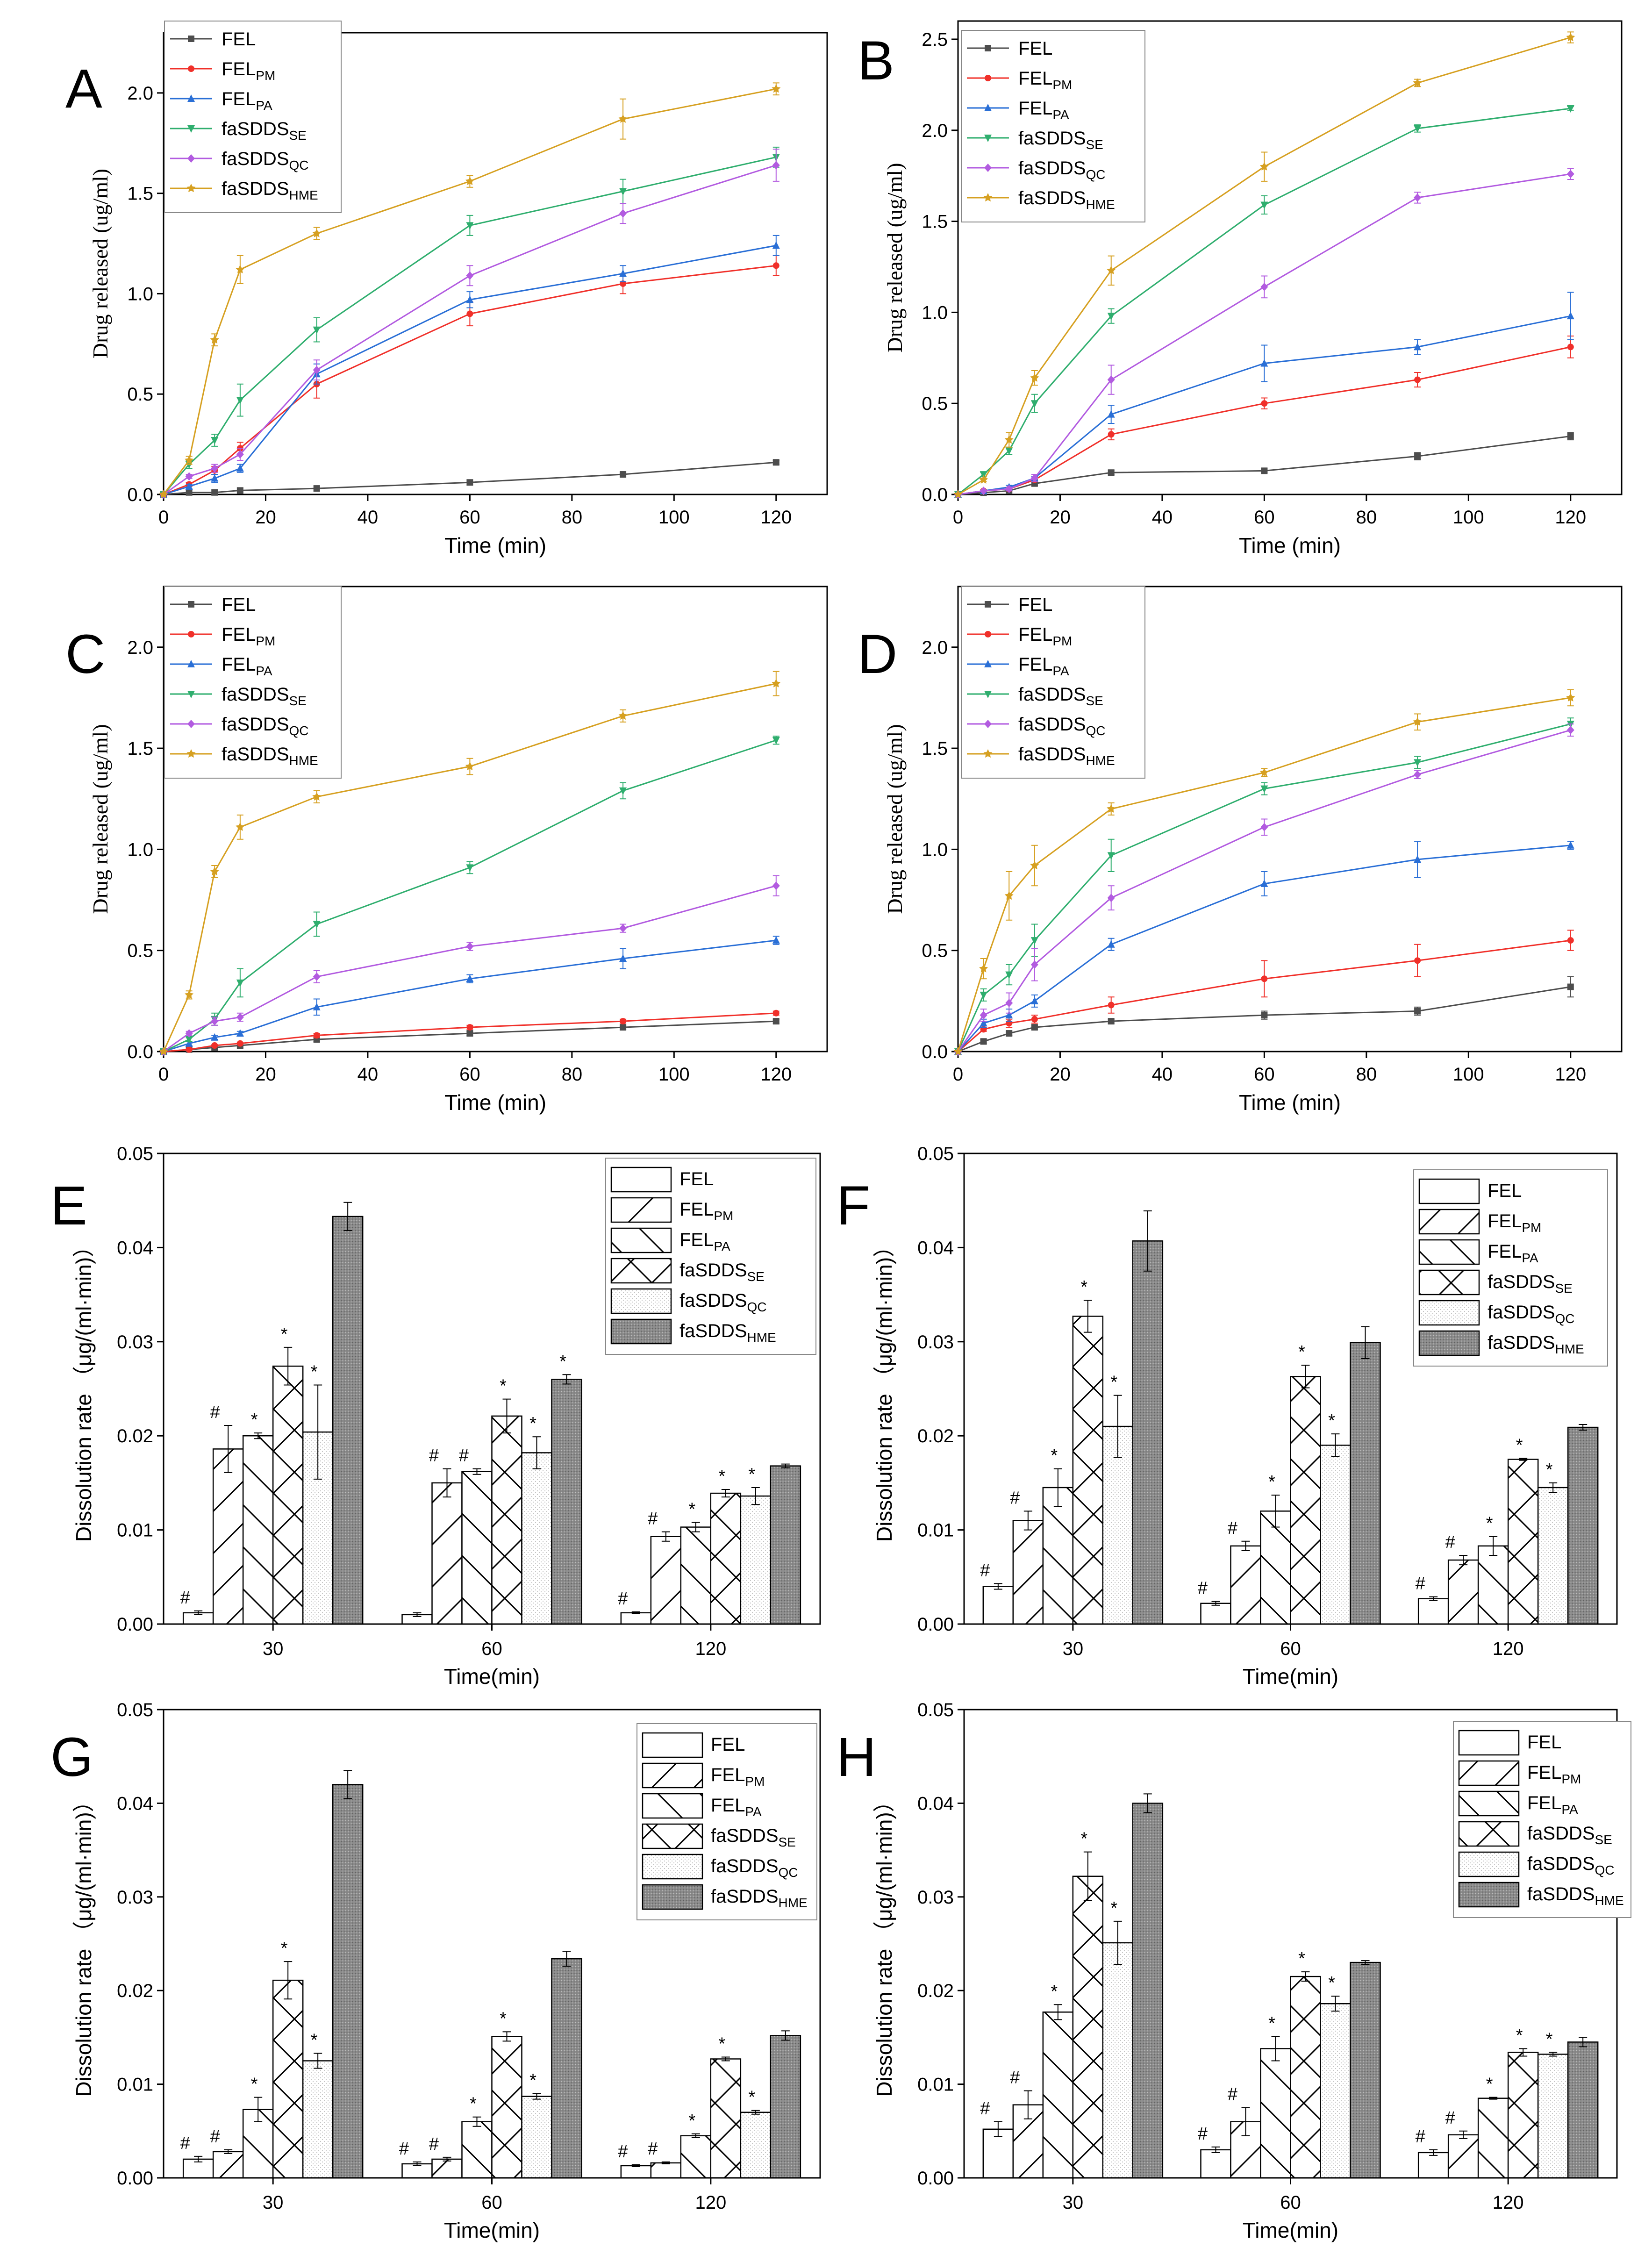 This screenshot has width=1652, height=2262. What do you see at coordinates (674, 1074) in the screenshot?
I see `x-tick-label: 100` at bounding box center [674, 1074].